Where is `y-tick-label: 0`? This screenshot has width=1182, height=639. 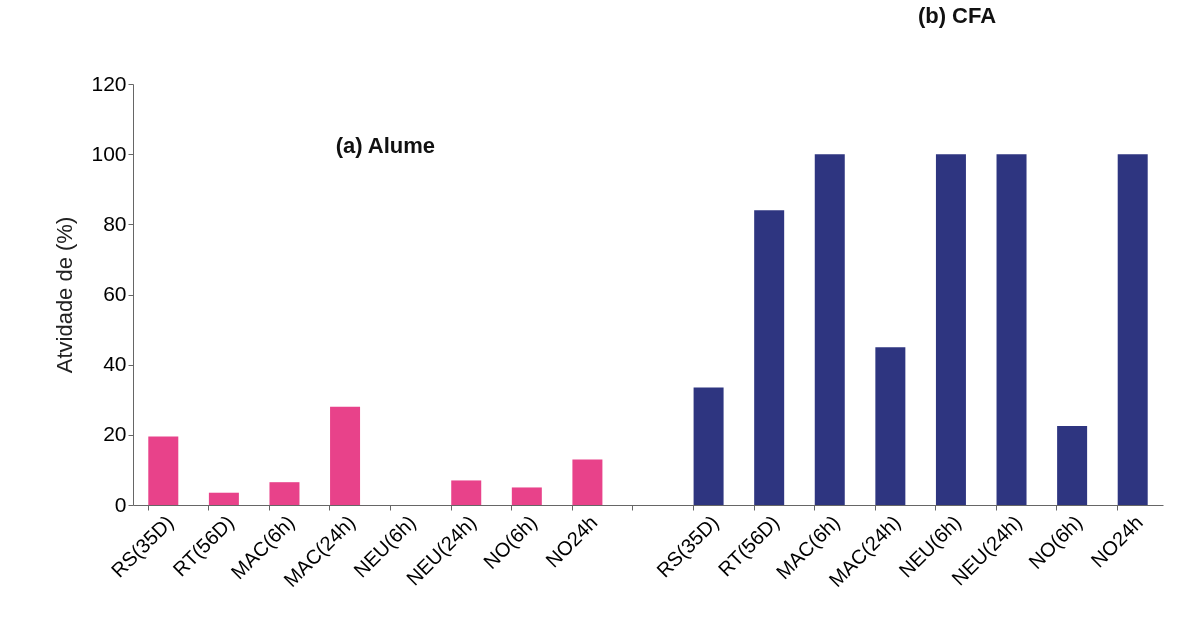 y-tick-label: 0 is located at coordinates (120, 504).